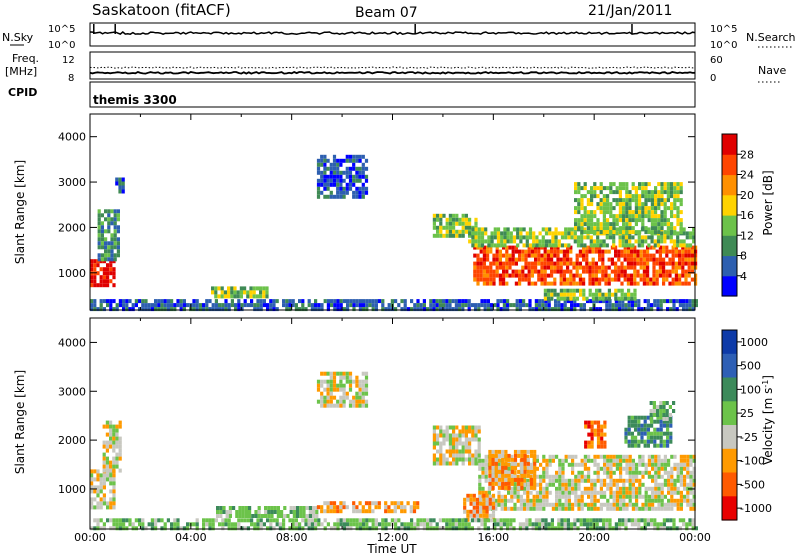 The image size is (800, 554). I want to click on colorbar-swatch, so click(729, 413).